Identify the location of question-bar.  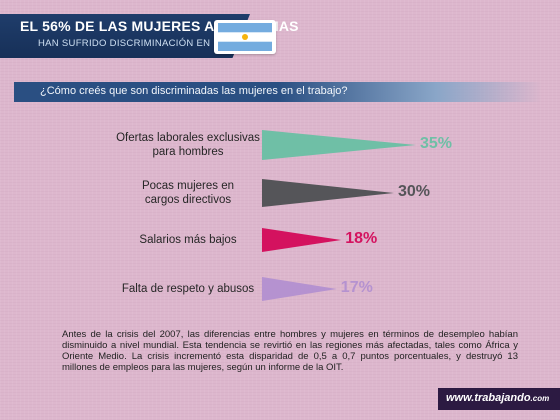
(278, 92).